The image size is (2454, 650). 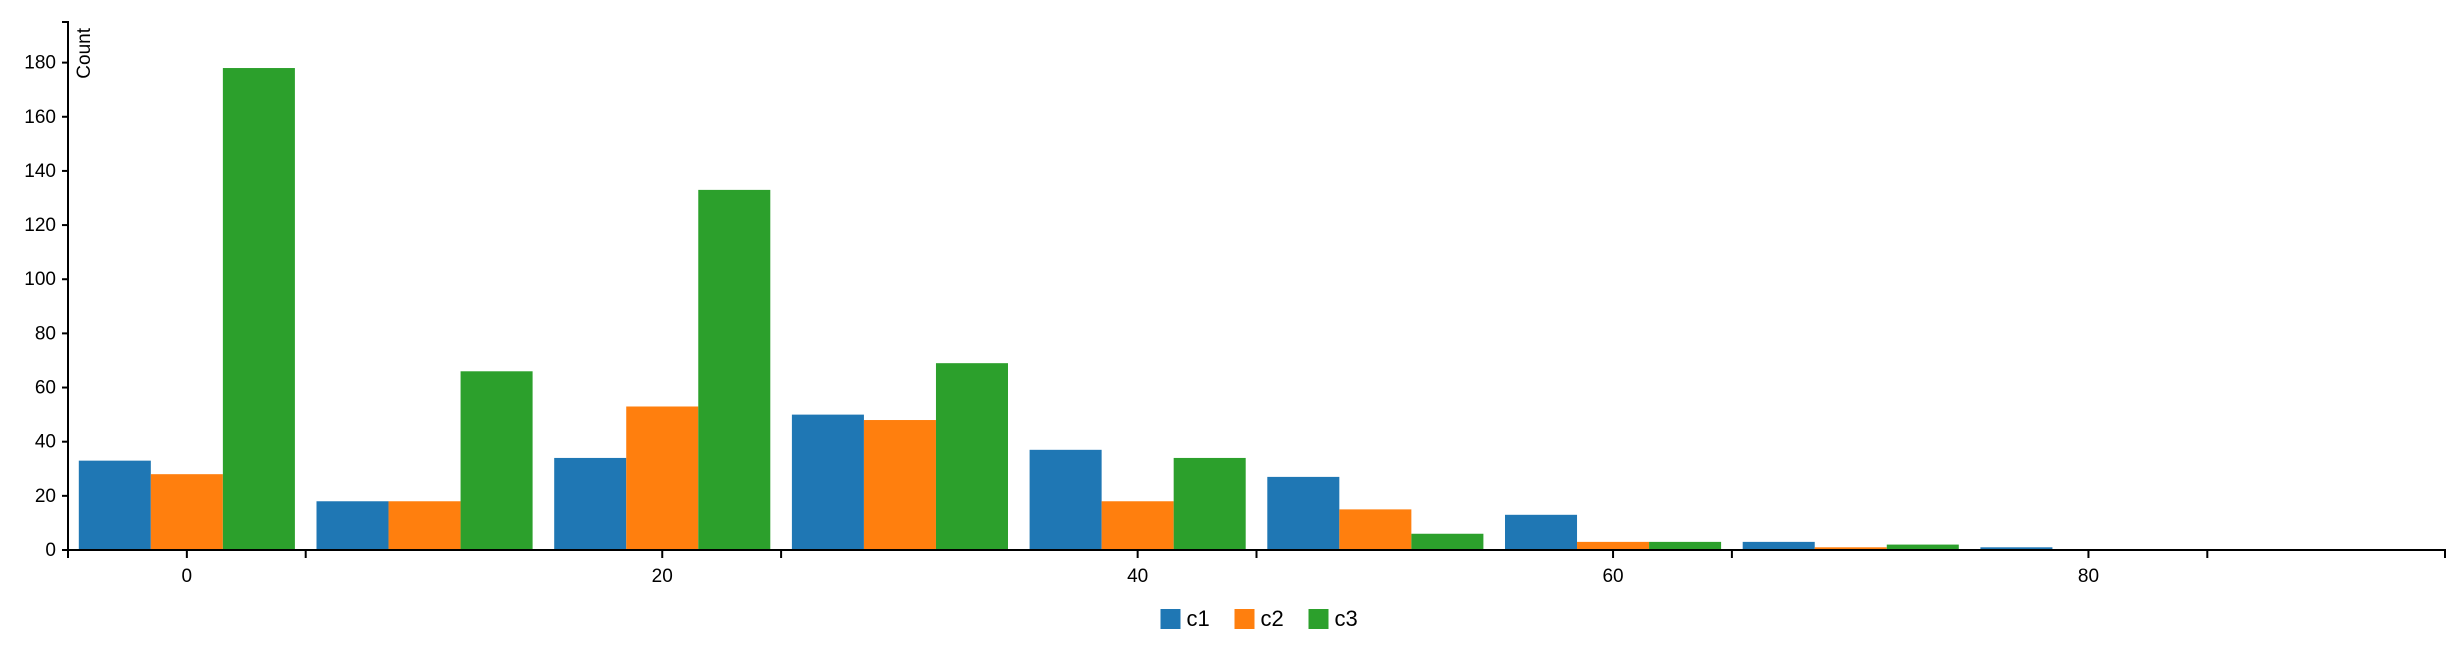 I want to click on y-tick-label: 0, so click(x=50, y=550).